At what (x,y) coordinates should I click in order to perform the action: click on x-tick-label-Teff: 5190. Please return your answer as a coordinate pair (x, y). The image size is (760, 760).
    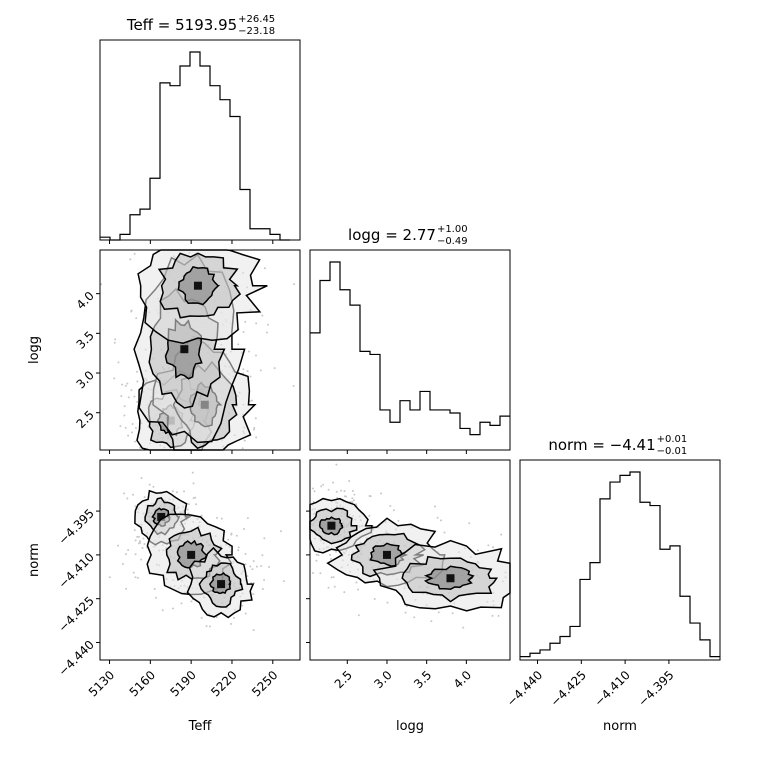
    Looking at the image, I should click on (182, 683).